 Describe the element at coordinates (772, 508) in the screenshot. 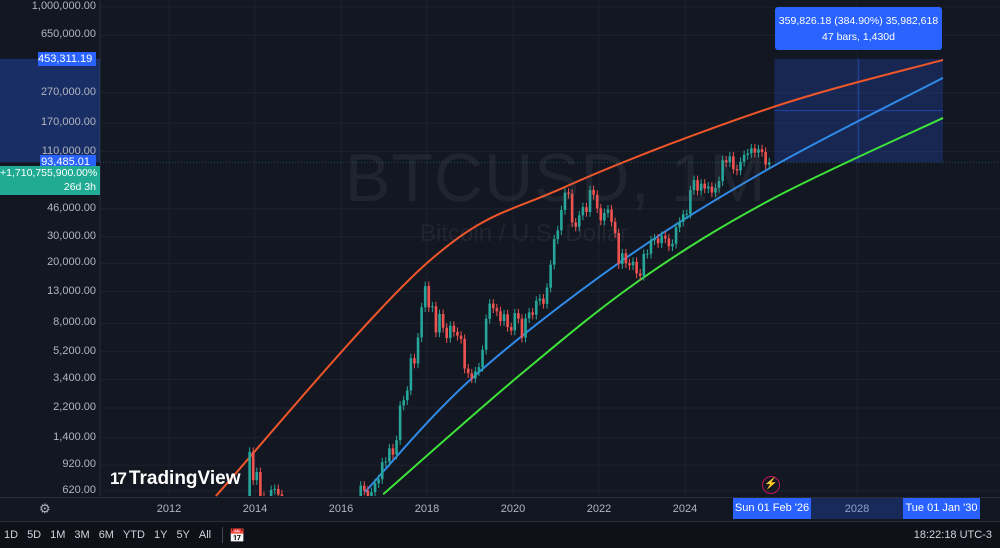

I see `time-selection-start: Sun 01 Feb '26` at that location.